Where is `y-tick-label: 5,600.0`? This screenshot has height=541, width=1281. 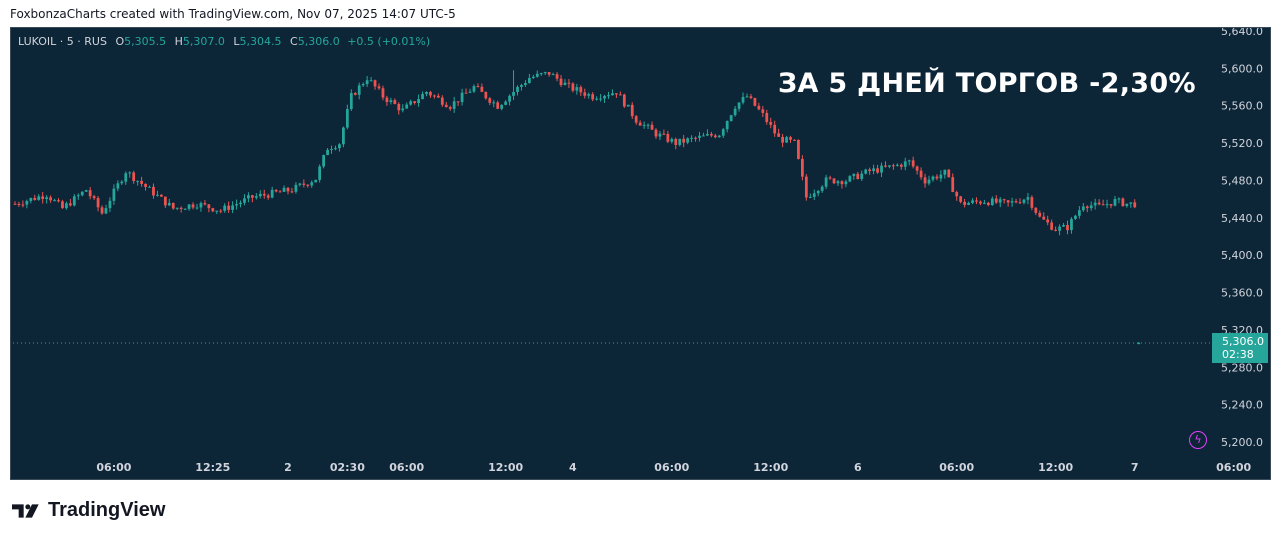 y-tick-label: 5,600.0 is located at coordinates (1242, 68).